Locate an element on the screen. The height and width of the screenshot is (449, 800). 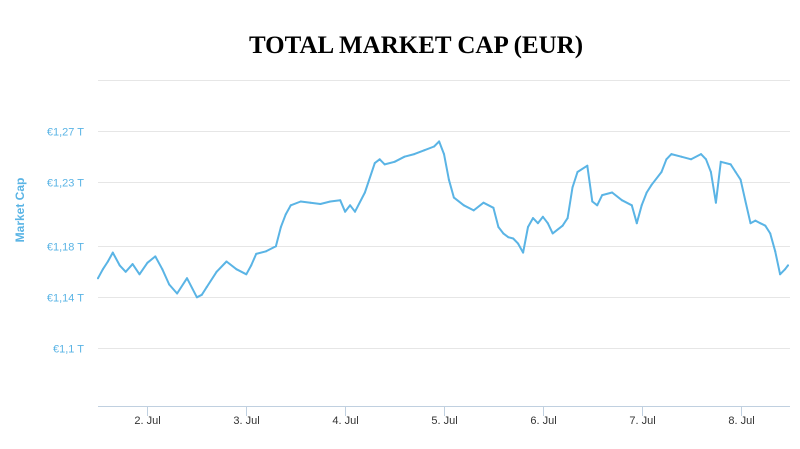
x-tick-label: 5. Jul is located at coordinates (444, 421).